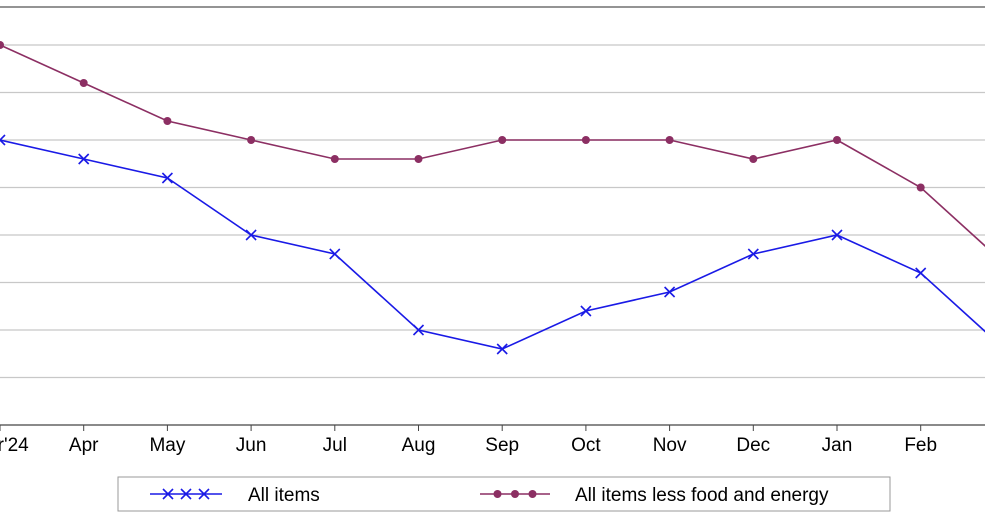  Describe the element at coordinates (167, 445) in the screenshot. I see `x-tick-label: May` at that location.